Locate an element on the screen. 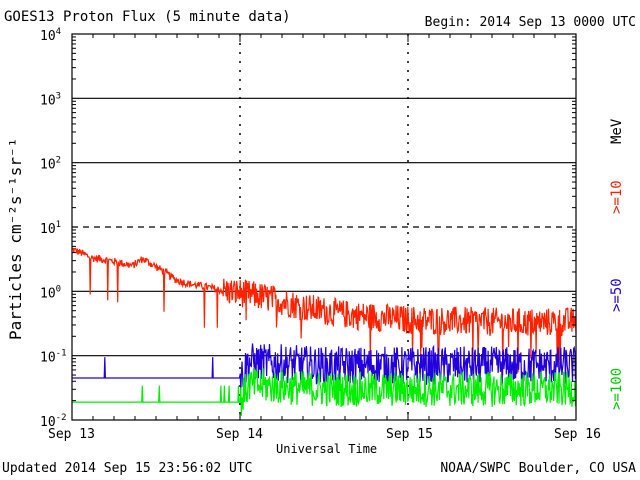 This screenshot has height=480, width=640. chart-title: GOES13 Proton Flux (5 minute data) is located at coordinates (147, 17).